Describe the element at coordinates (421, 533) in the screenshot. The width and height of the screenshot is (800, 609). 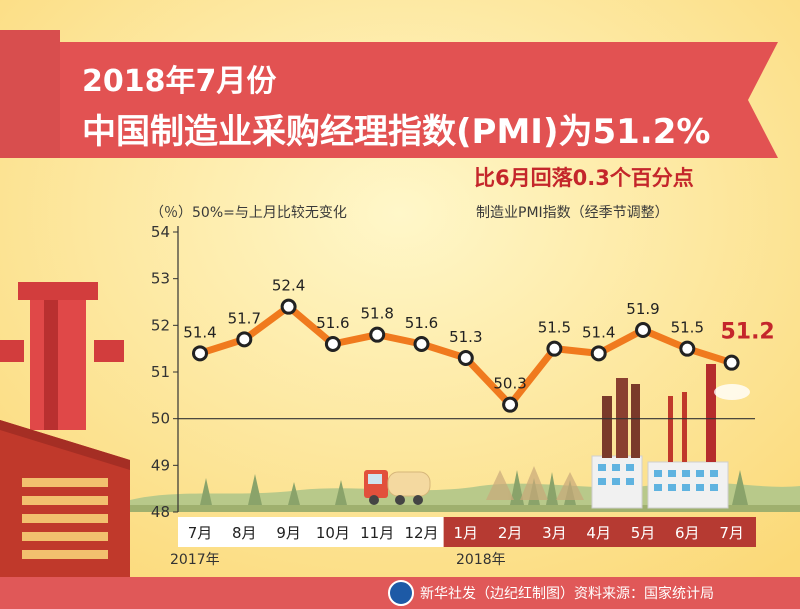
I see `x-tick-label: 12月` at that location.